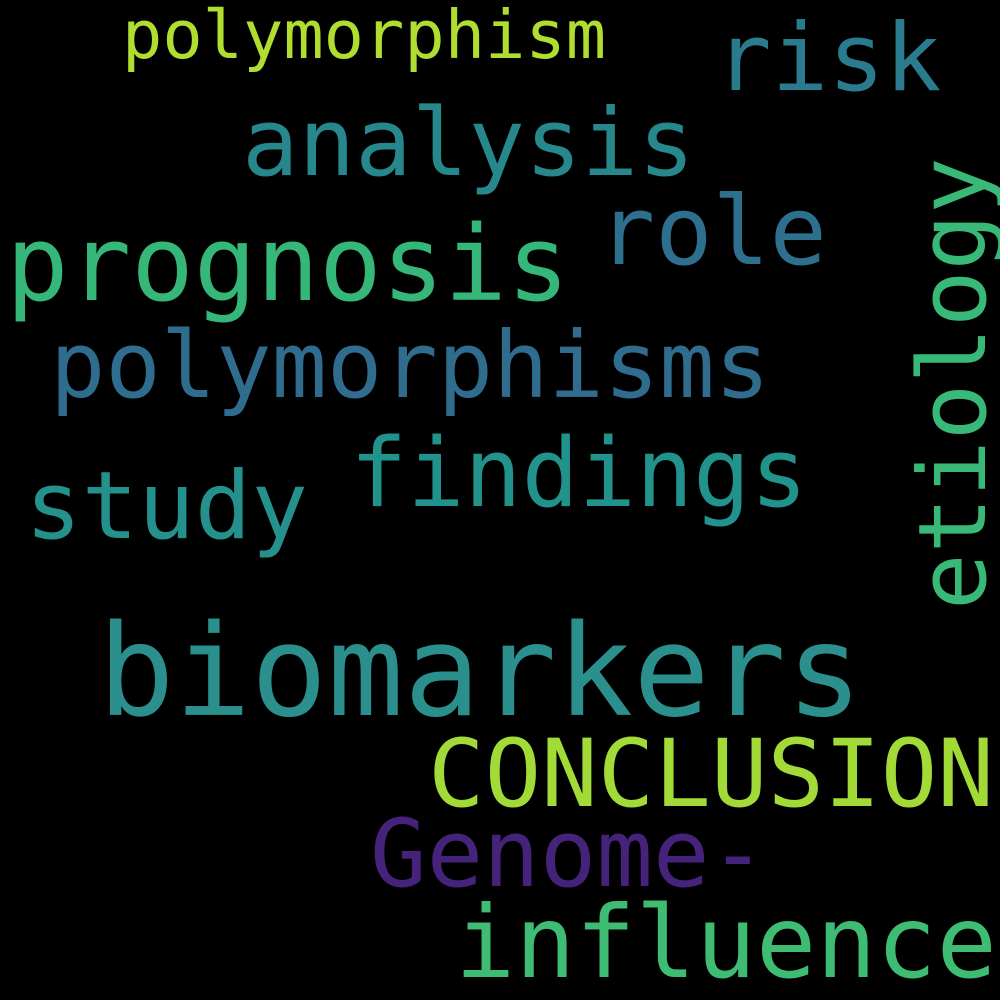 The width and height of the screenshot is (1000, 1000). I want to click on word-role: role, so click(712, 232).